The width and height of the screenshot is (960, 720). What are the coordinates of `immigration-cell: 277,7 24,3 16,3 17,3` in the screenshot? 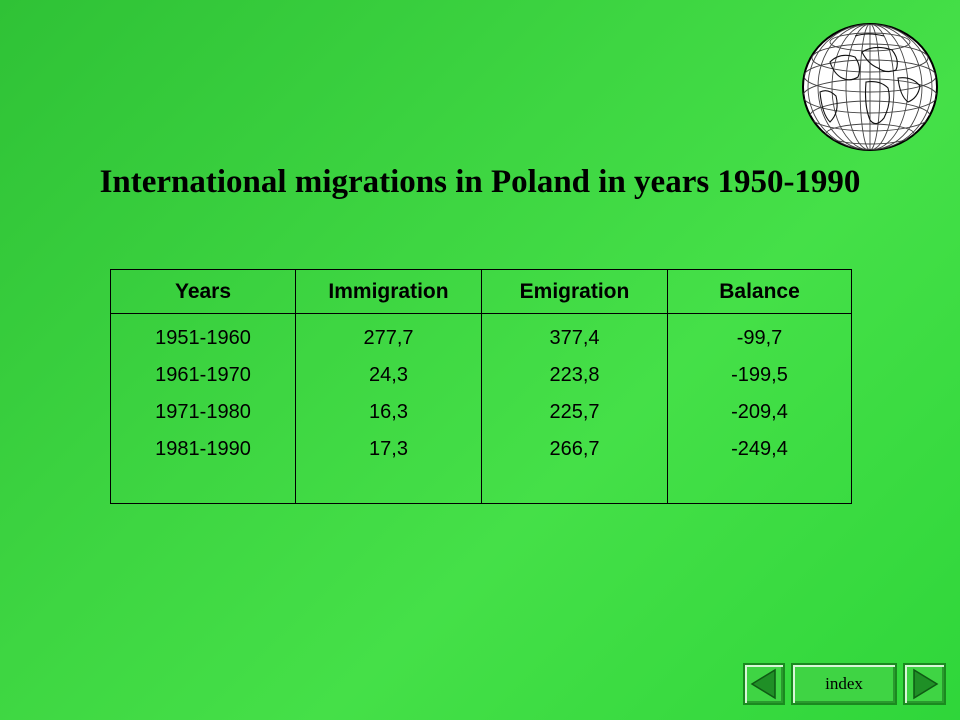 It's located at (388, 408).